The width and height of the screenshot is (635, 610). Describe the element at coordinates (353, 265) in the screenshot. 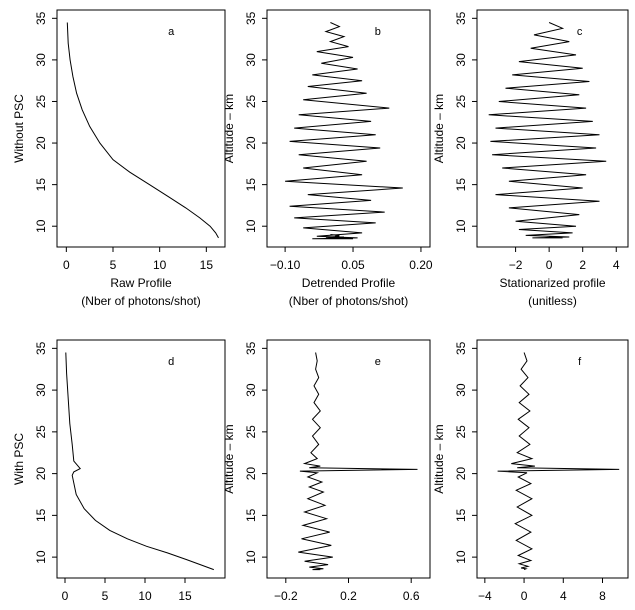

I see `x-tick-label: 0.05` at that location.